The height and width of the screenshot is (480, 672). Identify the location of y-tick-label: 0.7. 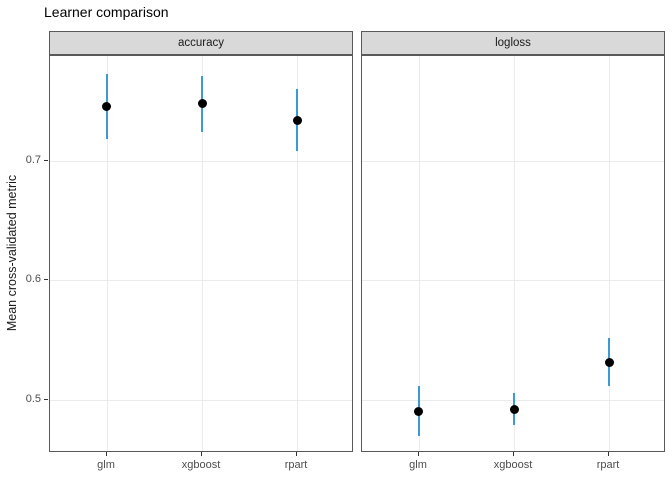
(33, 160).